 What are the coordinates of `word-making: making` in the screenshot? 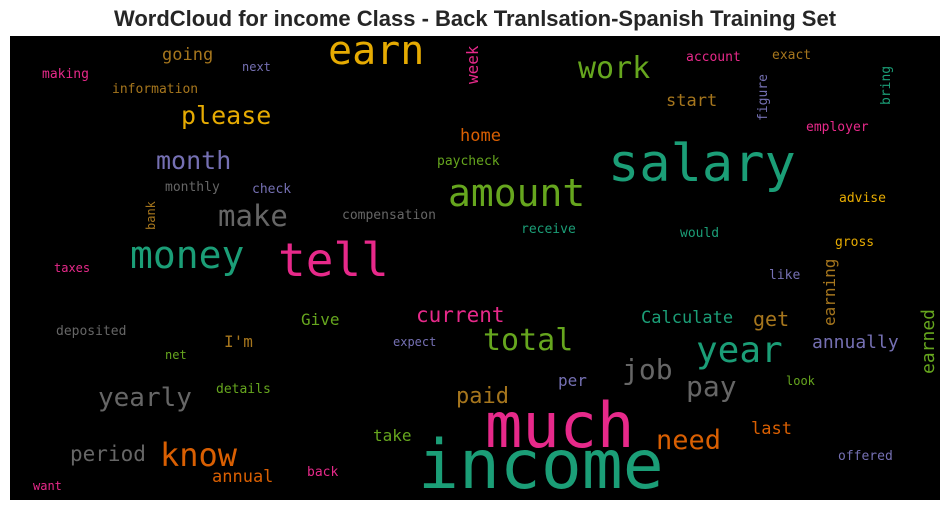 It's located at (65, 74).